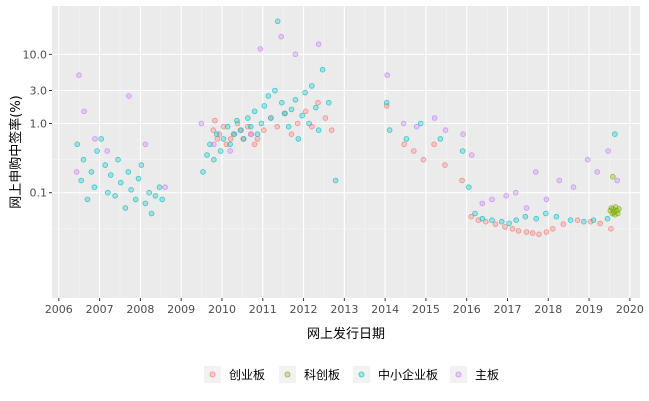 This screenshot has width=649, height=401. Describe the element at coordinates (385, 309) in the screenshot. I see `x-tick-label: 2014` at that location.